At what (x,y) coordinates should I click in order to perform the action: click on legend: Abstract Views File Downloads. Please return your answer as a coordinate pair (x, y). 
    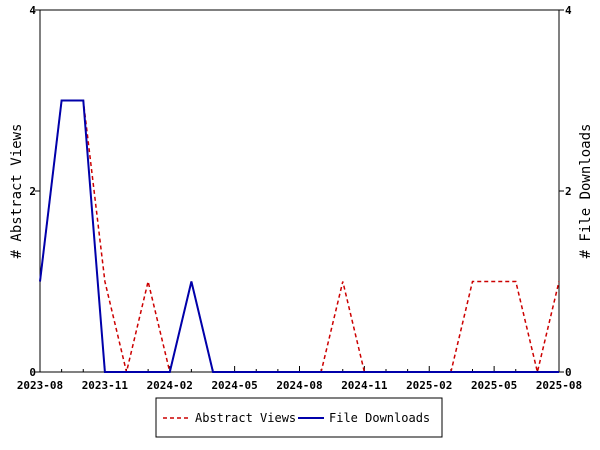
    Looking at the image, I should click on (299, 417).